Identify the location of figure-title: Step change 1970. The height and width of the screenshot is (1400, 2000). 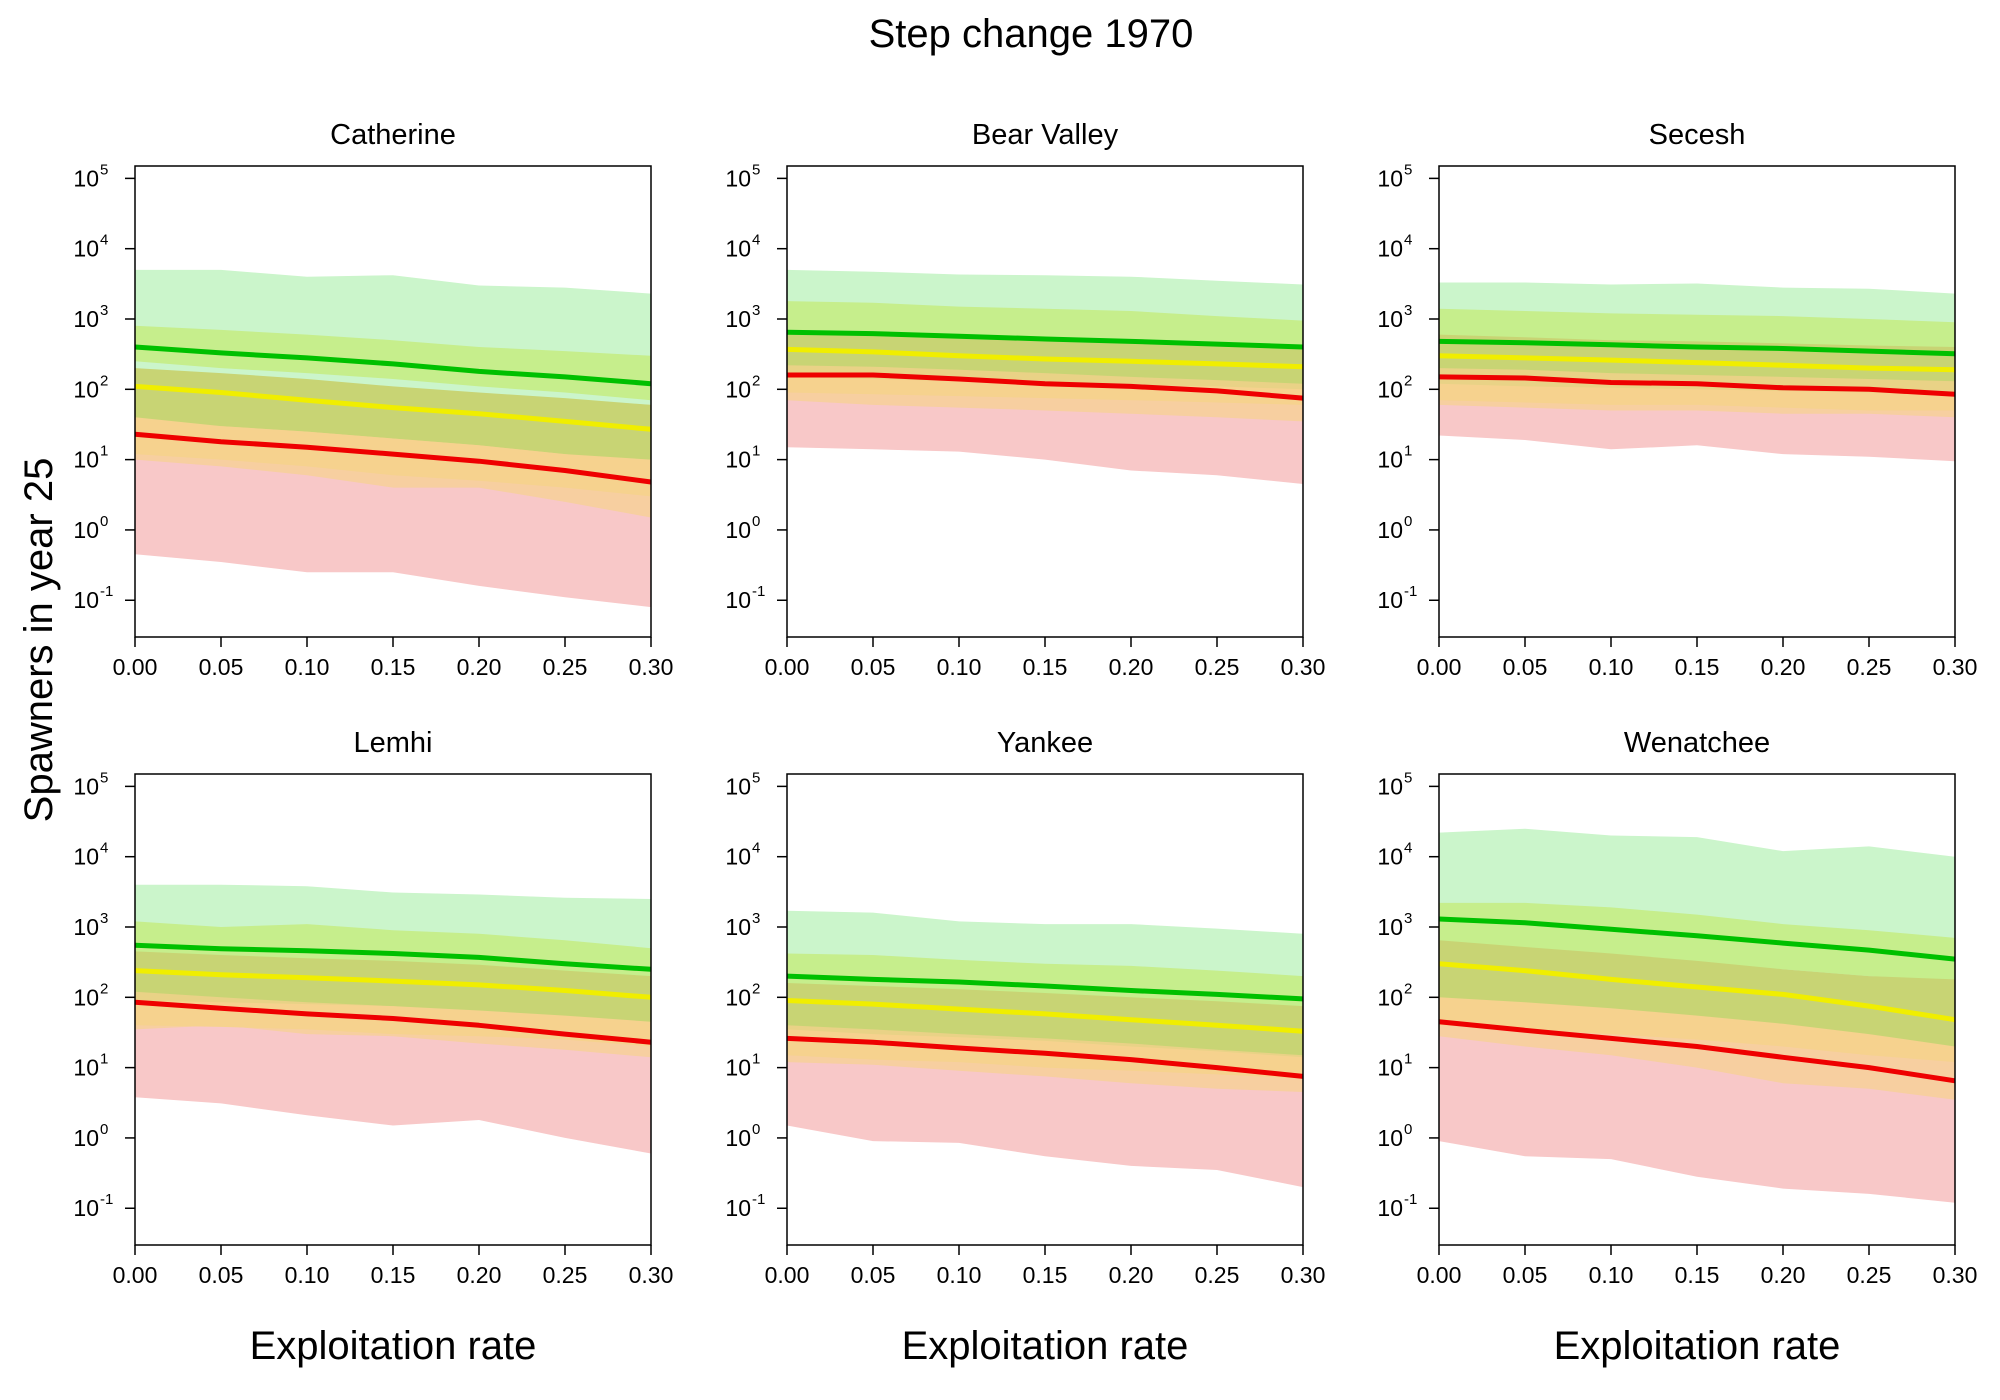
(1031, 34).